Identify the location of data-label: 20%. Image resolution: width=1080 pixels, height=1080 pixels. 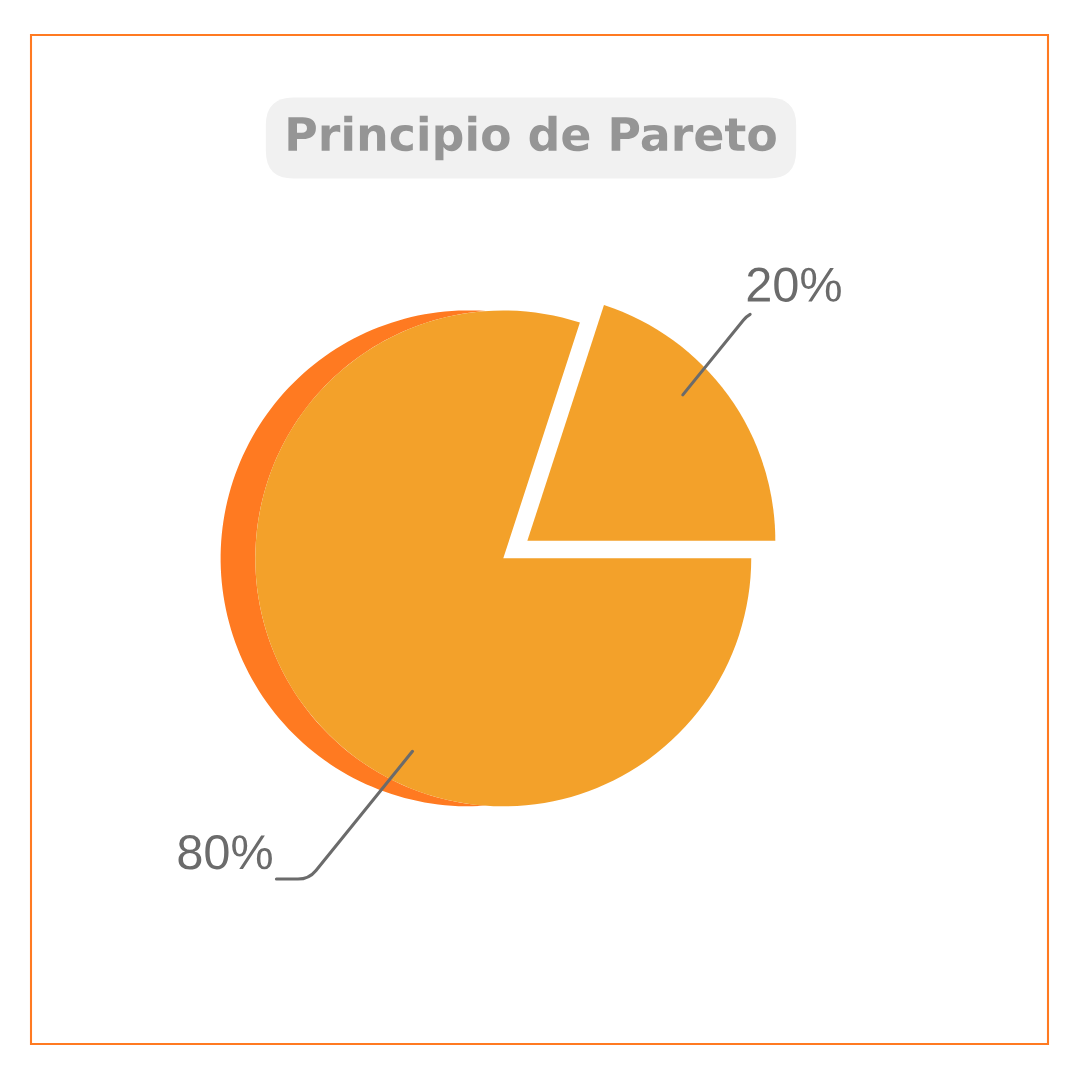
(794, 284).